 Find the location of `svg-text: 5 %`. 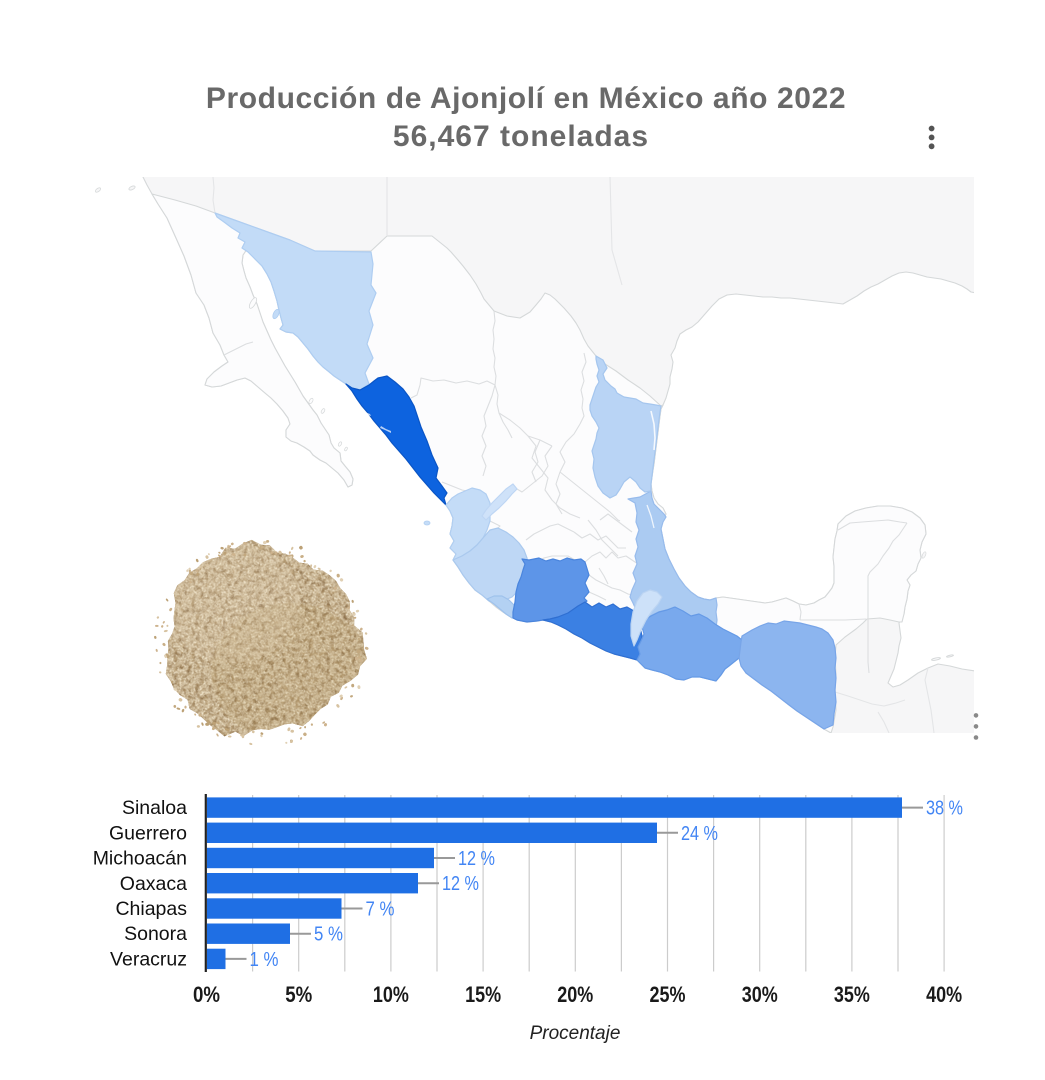

svg-text: 5 % is located at coordinates (328, 935).